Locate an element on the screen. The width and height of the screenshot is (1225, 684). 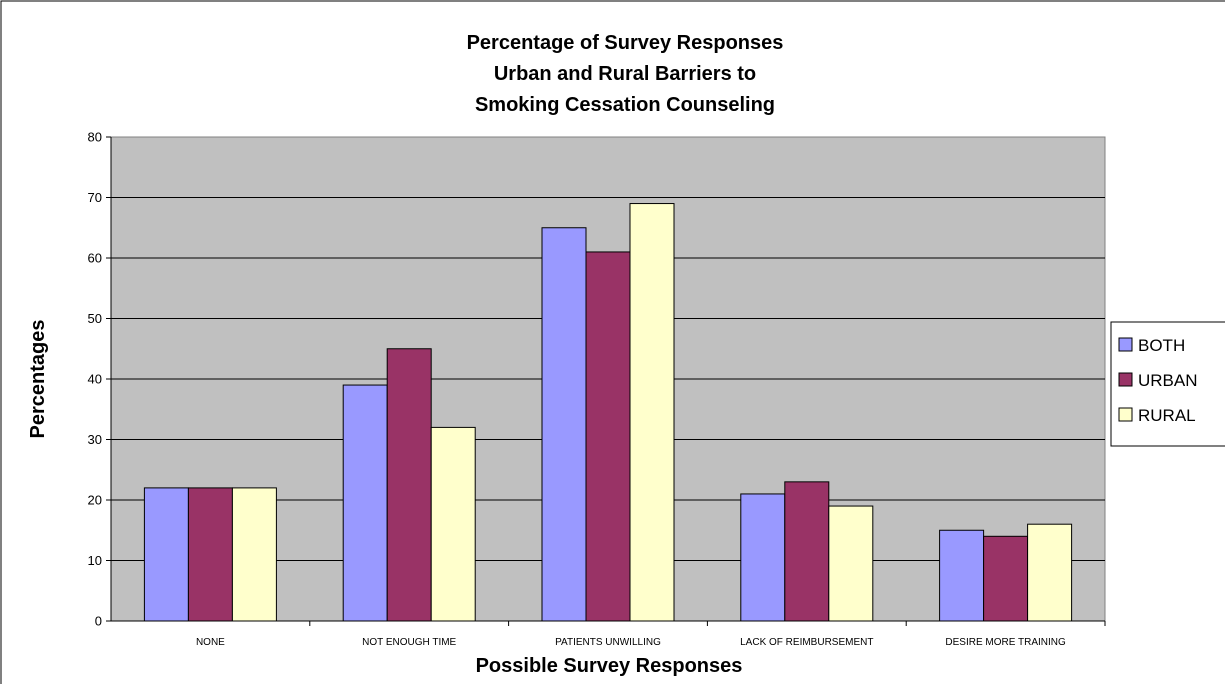
legend-label-rural: RURAL is located at coordinates (1167, 415).